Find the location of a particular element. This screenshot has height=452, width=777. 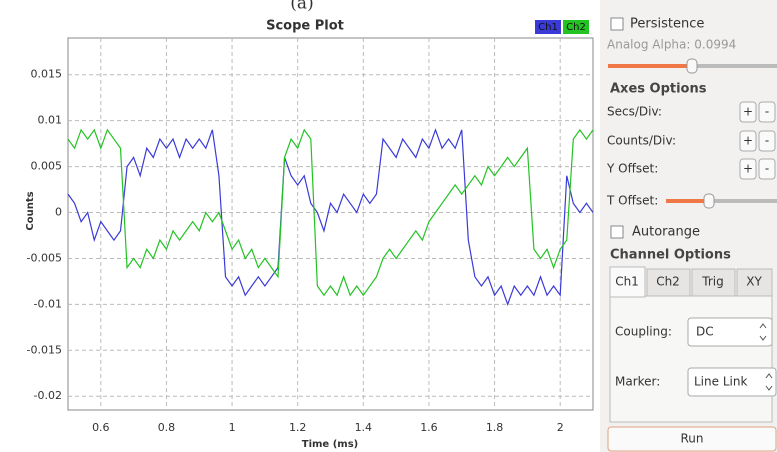

chart-title: Scope Plot is located at coordinates (305, 26).